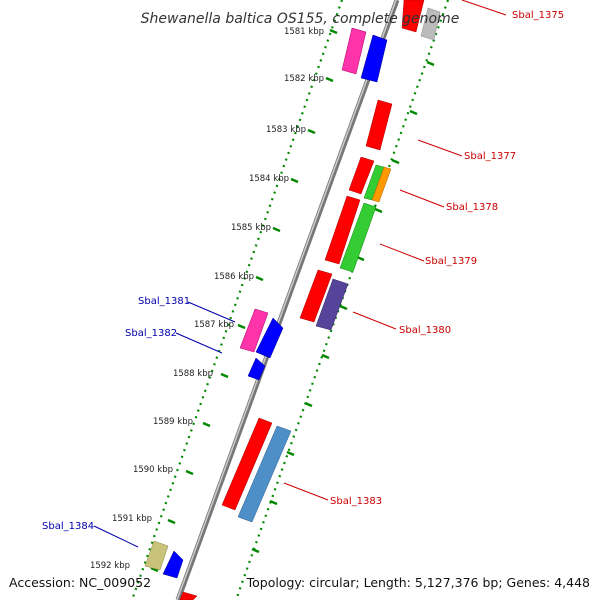 The image size is (600, 600). Describe the element at coordinates (269, 179) in the screenshot. I see `tick-label: 1584 kbp` at that location.